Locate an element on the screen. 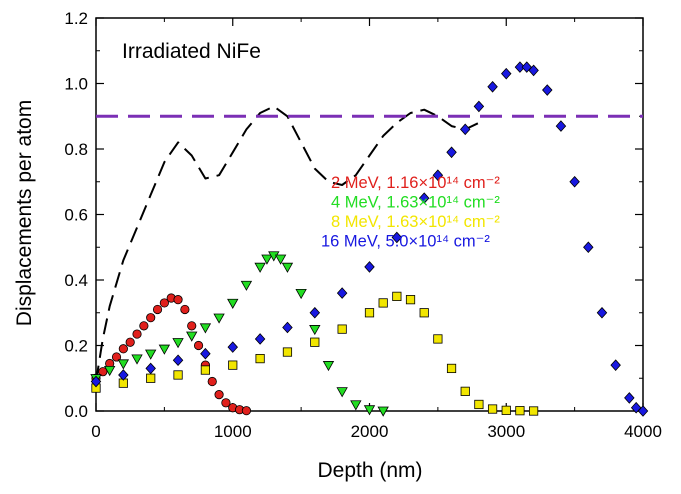  legend-entry: 16 MeV, 5.0×10¹⁴ cm⁻² is located at coordinates (405, 242).